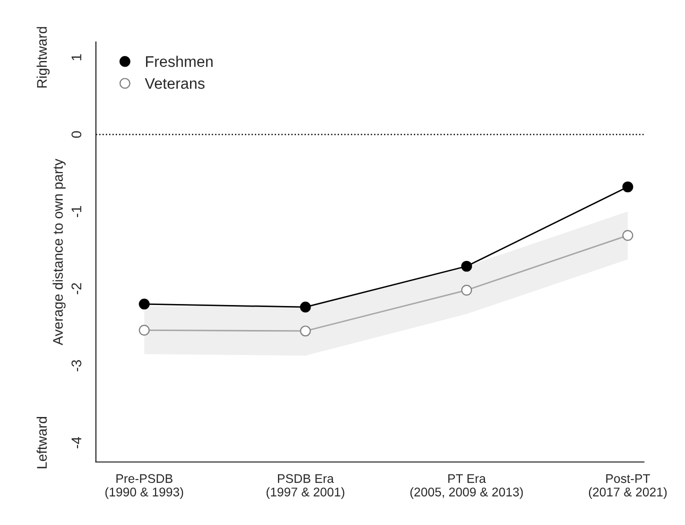 This screenshot has width=685, height=525. Describe the element at coordinates (305, 486) in the screenshot. I see `x-tick-label: PSDB Era (1997 & 2001)` at that location.